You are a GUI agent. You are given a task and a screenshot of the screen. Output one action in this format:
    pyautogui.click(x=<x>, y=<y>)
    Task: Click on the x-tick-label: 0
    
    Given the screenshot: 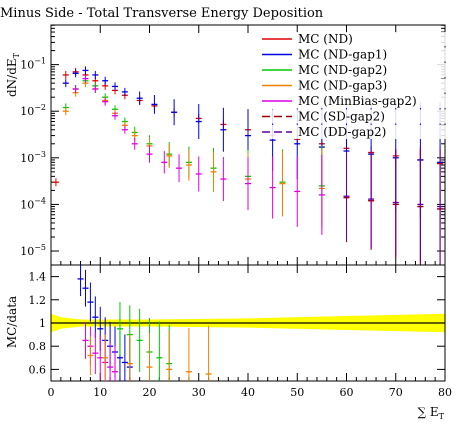 What is the action you would take?
    pyautogui.click(x=51, y=392)
    